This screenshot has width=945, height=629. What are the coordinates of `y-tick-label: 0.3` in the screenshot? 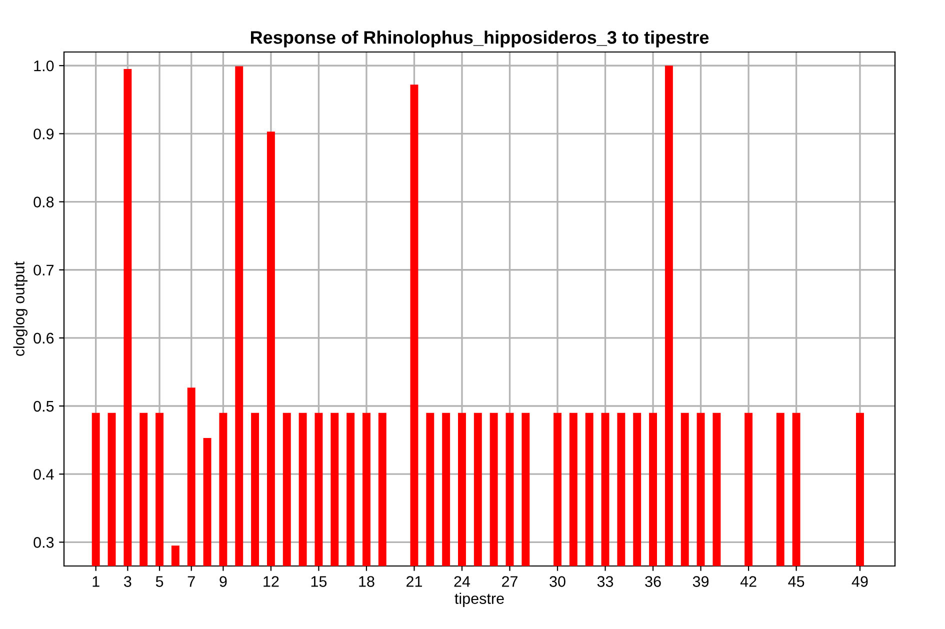 It's located at (44, 542).